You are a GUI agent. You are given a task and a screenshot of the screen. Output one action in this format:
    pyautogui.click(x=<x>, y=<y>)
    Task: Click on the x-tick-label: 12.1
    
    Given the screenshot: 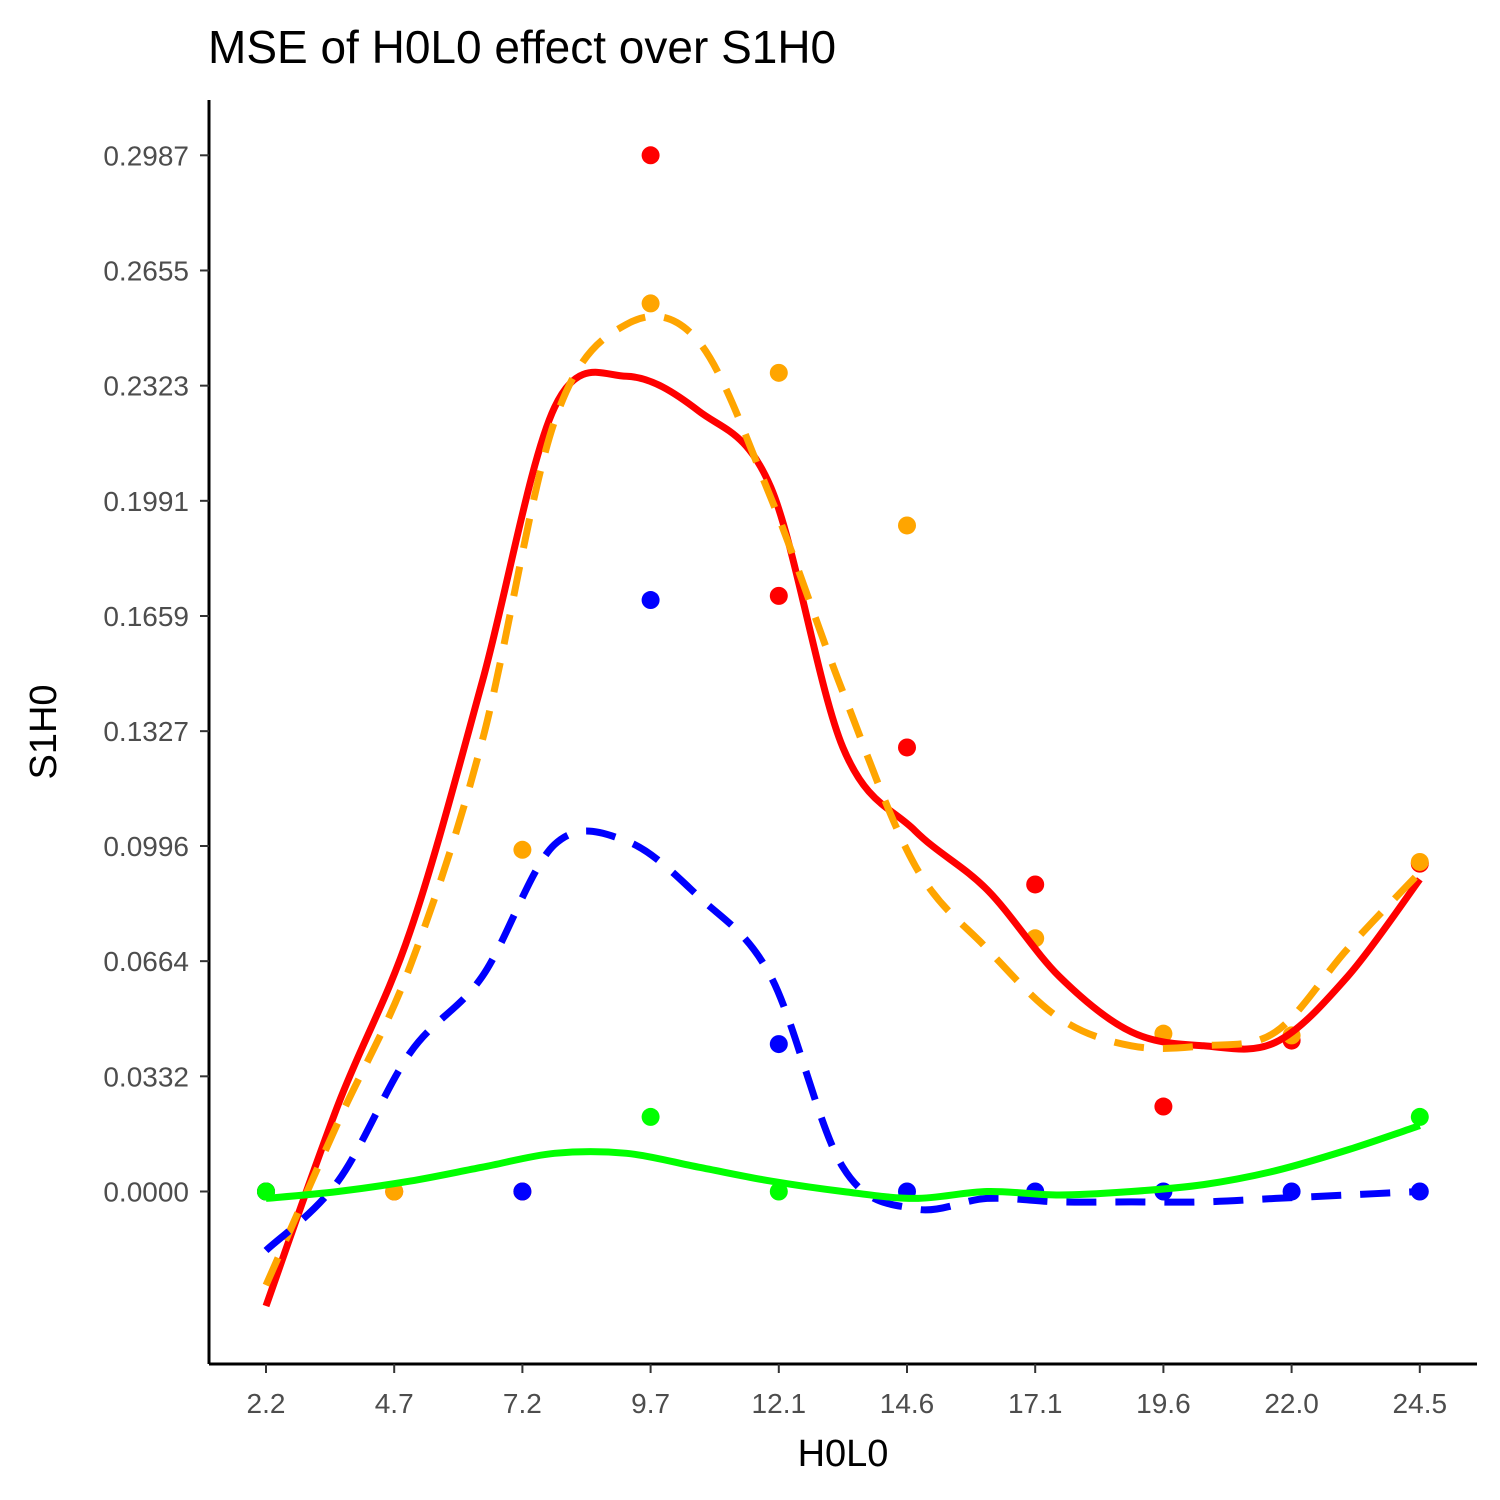 What is the action you would take?
    pyautogui.click(x=779, y=1403)
    